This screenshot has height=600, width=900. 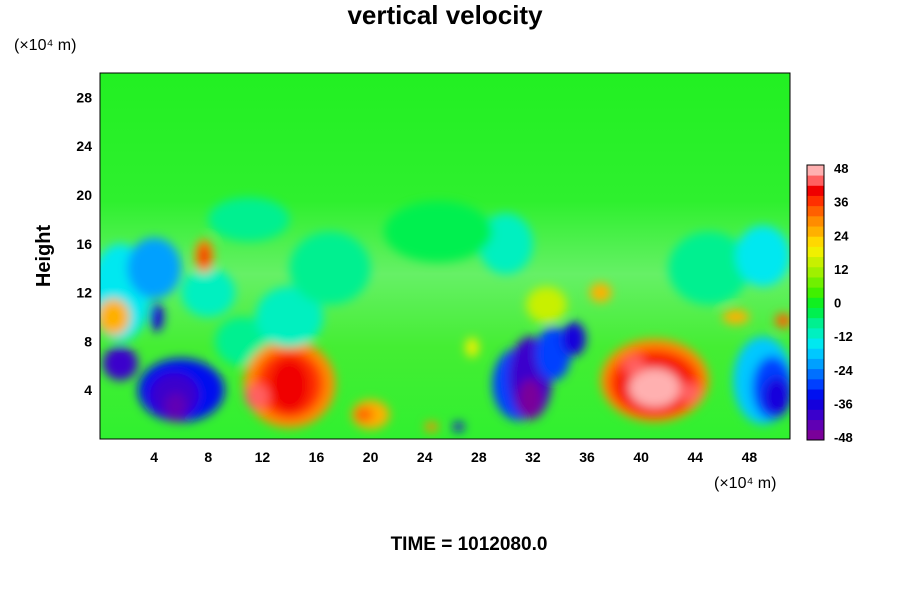 I want to click on x-tick-label: 20, so click(x=371, y=457).